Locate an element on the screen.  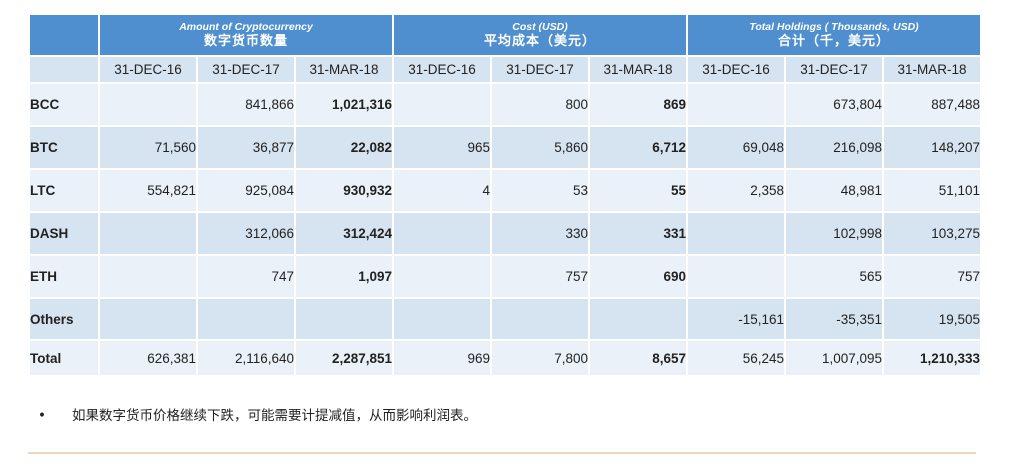
group-header-zh: 数字货币数量 is located at coordinates (245, 41).